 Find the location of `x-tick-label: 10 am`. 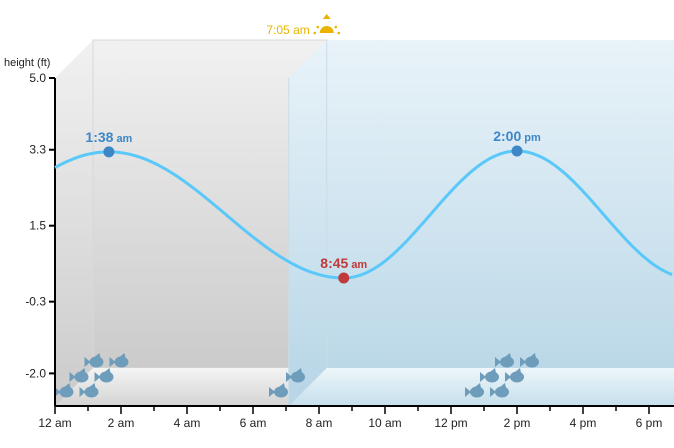

x-tick-label: 10 am is located at coordinates (384, 423).